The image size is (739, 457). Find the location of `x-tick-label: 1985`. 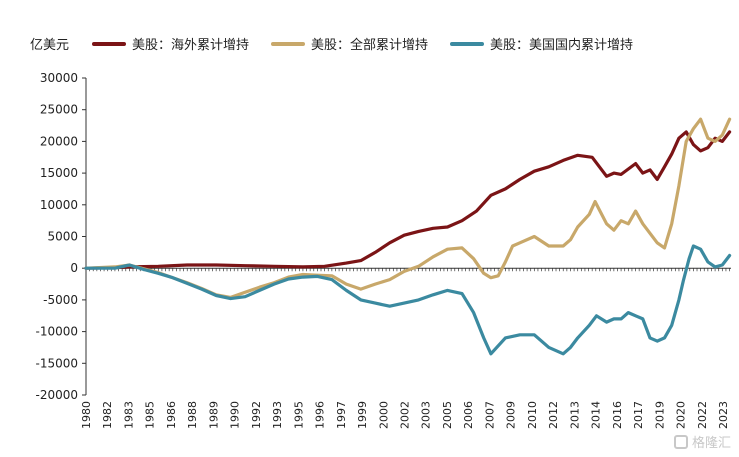

x-tick-label: 1985 is located at coordinates (150, 415).